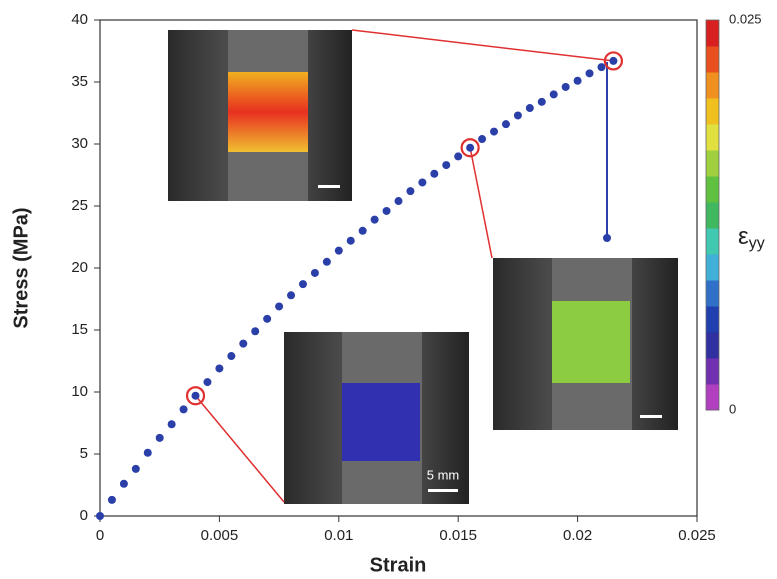 Image resolution: width=777 pixels, height=579 pixels. Describe the element at coordinates (732, 408) in the screenshot. I see `colorbar-tick-label: 0` at that location.